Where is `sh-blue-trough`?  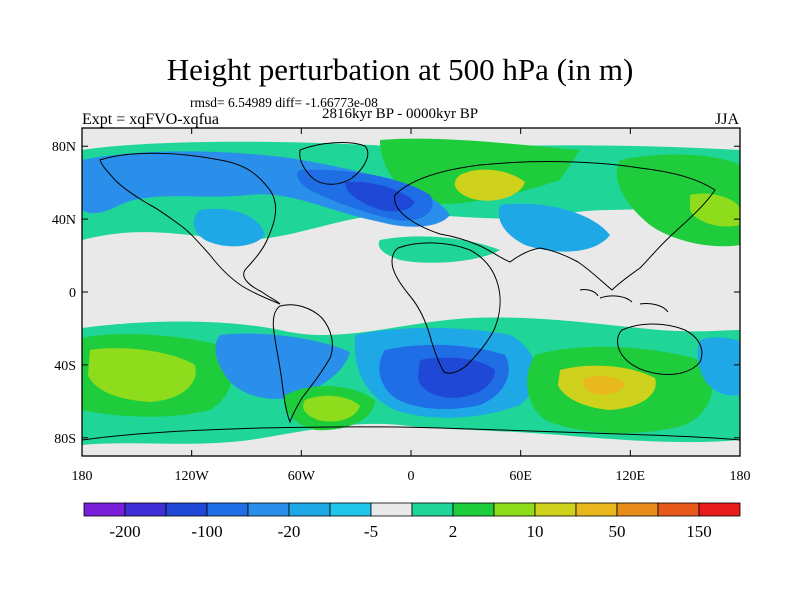 sh-blue-trough is located at coordinates (282, 366).